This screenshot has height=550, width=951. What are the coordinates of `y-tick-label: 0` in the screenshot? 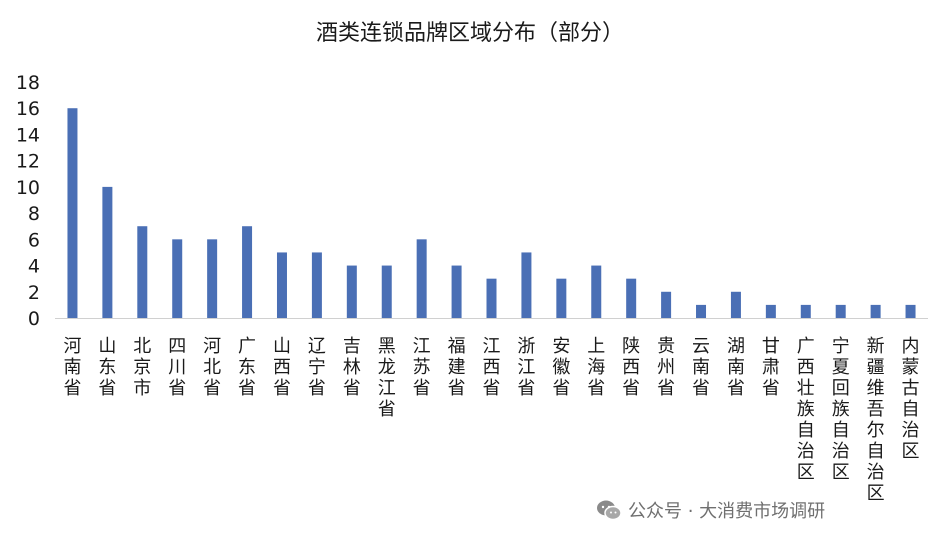 It's located at (34, 319).